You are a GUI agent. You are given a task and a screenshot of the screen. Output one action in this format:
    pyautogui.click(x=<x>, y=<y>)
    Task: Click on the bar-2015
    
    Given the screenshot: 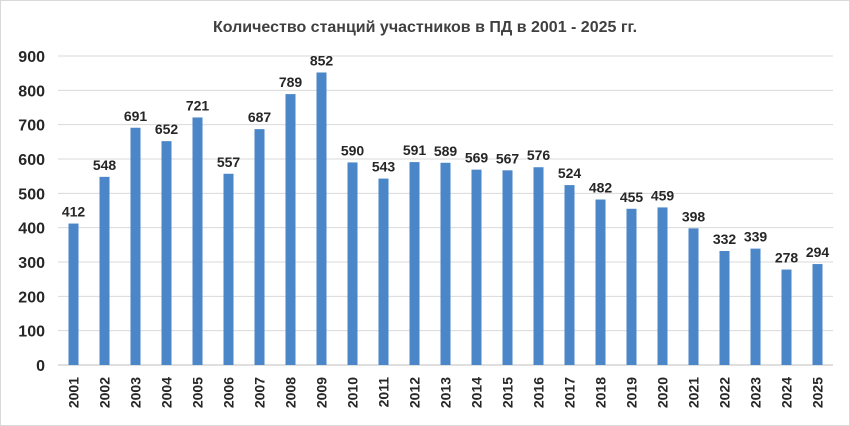 What is the action you would take?
    pyautogui.click(x=507, y=267)
    